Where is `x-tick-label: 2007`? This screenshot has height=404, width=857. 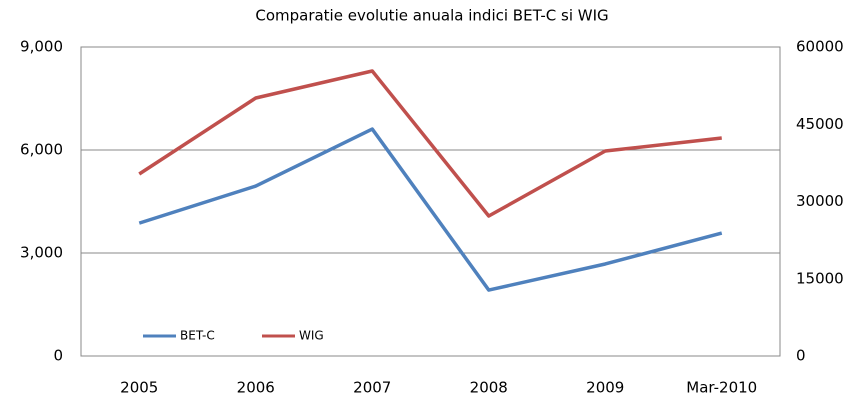 x-tick-label: 2007 is located at coordinates (372, 388).